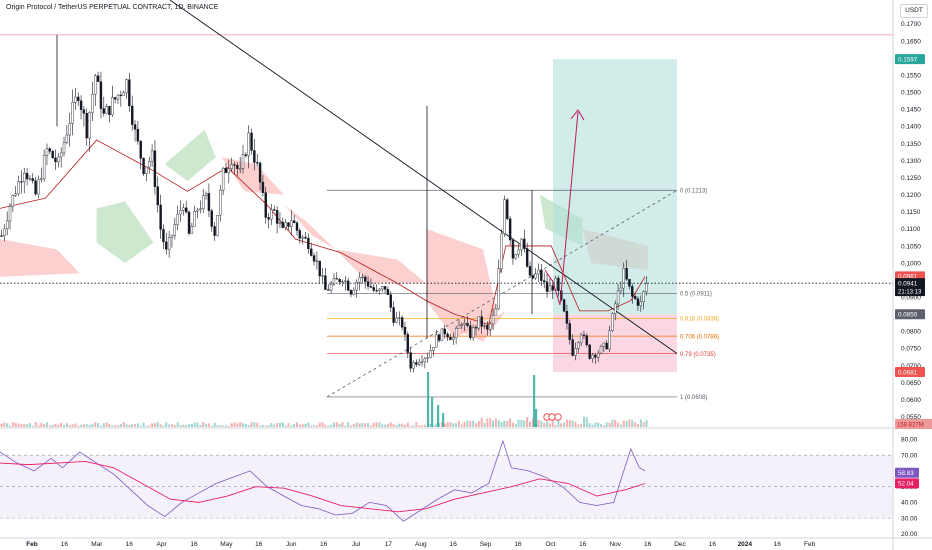 The width and height of the screenshot is (932, 550). What do you see at coordinates (911, 195) in the screenshot?
I see `price-tick-label: 0.1200` at bounding box center [911, 195].